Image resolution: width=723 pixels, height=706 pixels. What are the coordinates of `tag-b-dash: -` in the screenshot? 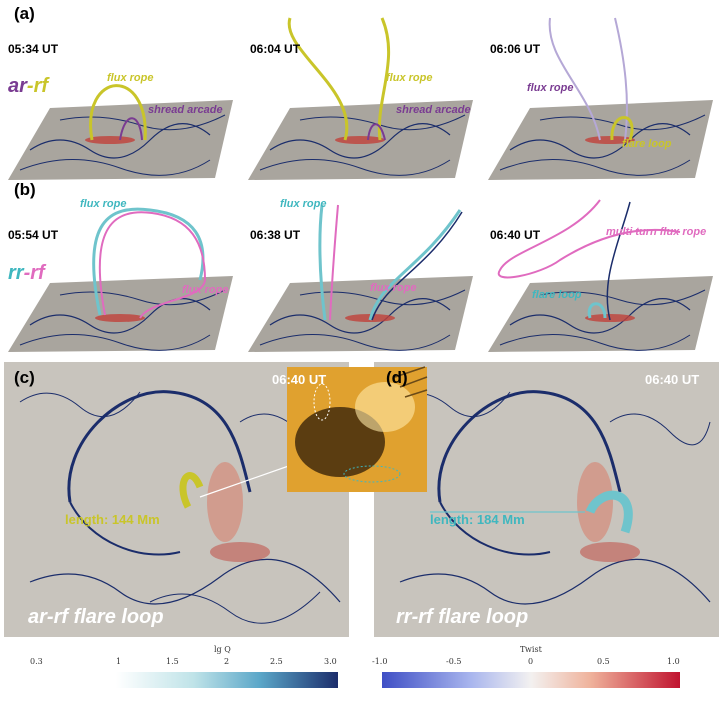 It's located at (27, 273).